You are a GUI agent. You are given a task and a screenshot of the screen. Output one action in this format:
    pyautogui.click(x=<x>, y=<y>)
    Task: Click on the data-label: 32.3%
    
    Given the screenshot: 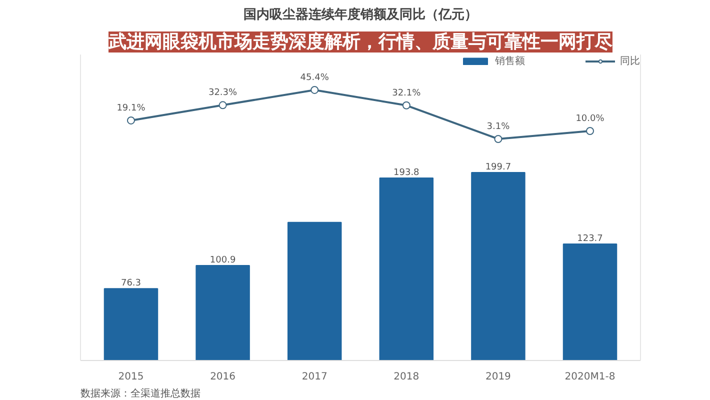 What is the action you would take?
    pyautogui.click(x=223, y=93)
    